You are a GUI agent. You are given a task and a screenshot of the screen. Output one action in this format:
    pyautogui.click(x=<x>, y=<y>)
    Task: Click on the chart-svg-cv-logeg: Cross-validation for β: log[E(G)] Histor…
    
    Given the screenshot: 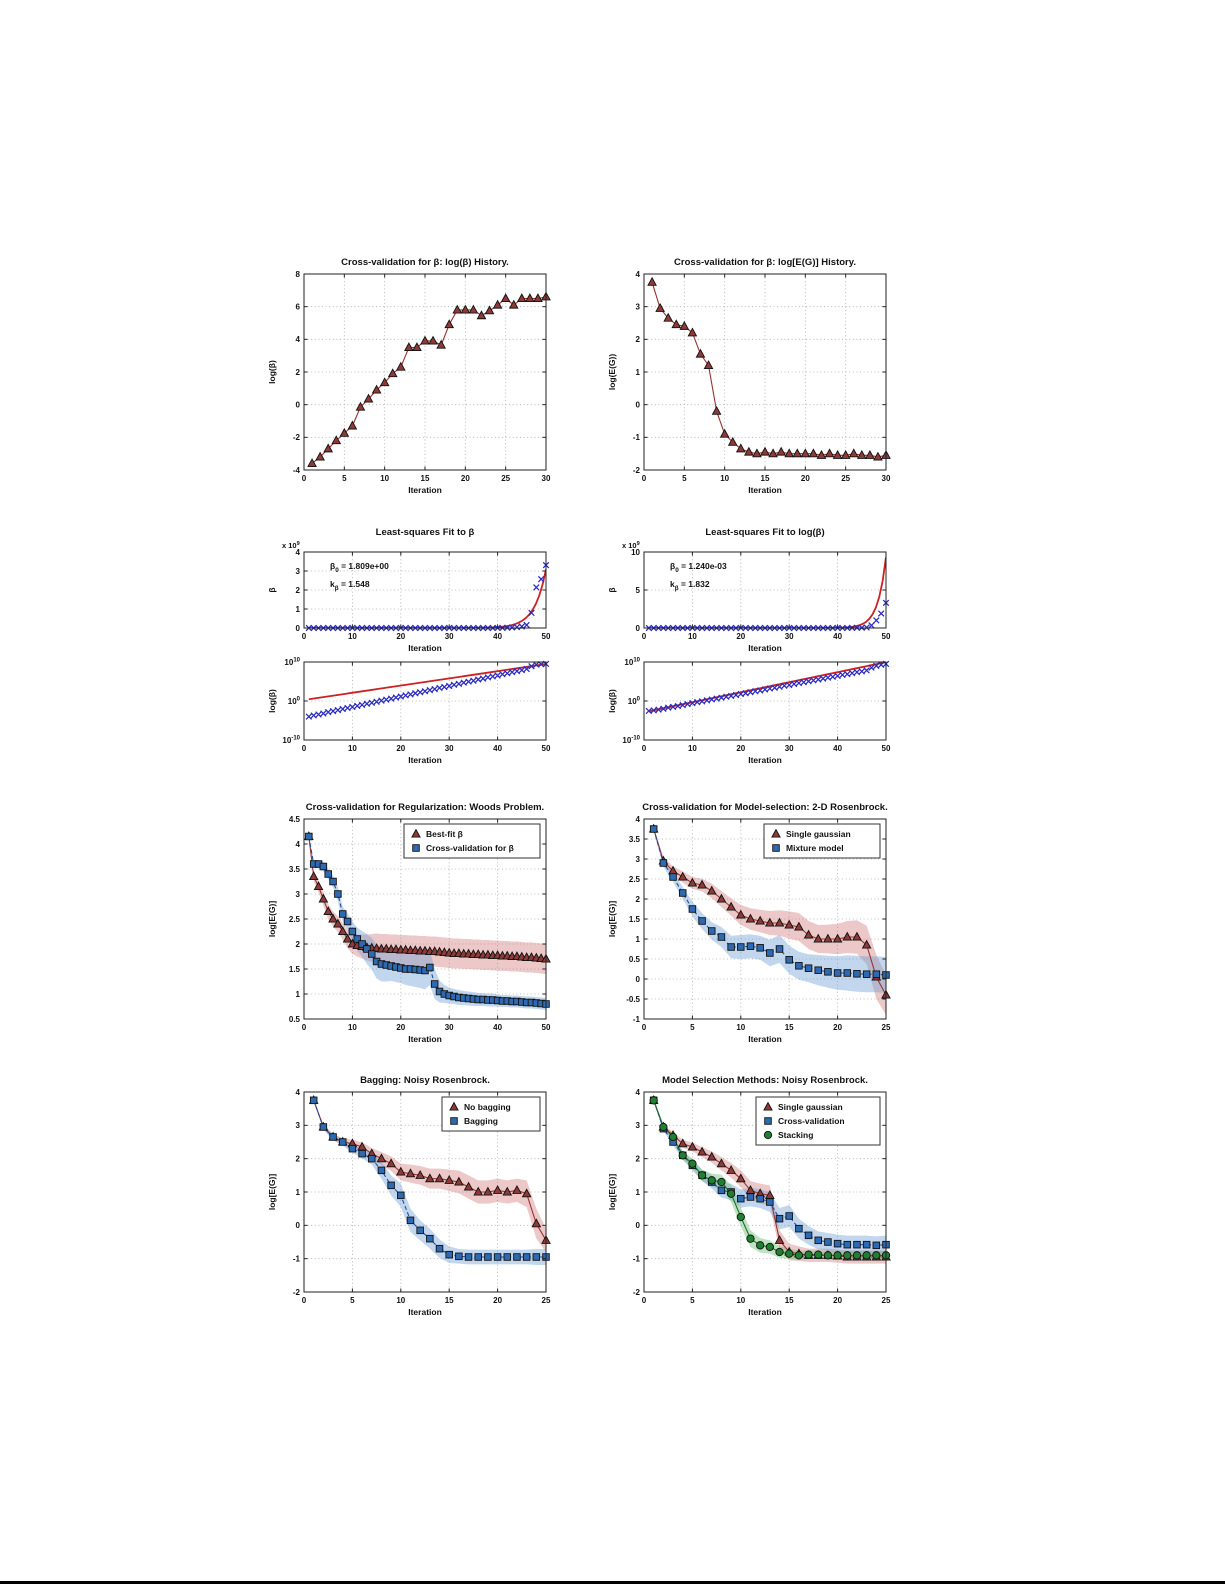 What is the action you would take?
    pyautogui.click(x=749, y=376)
    